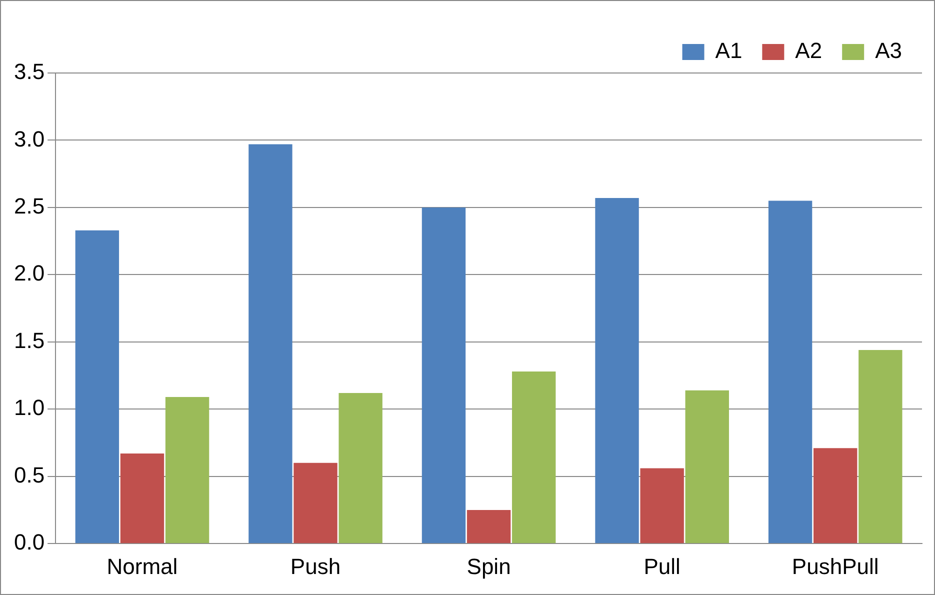  Describe the element at coordinates (142, 566) in the screenshot. I see `x-tick-label: Normal` at that location.